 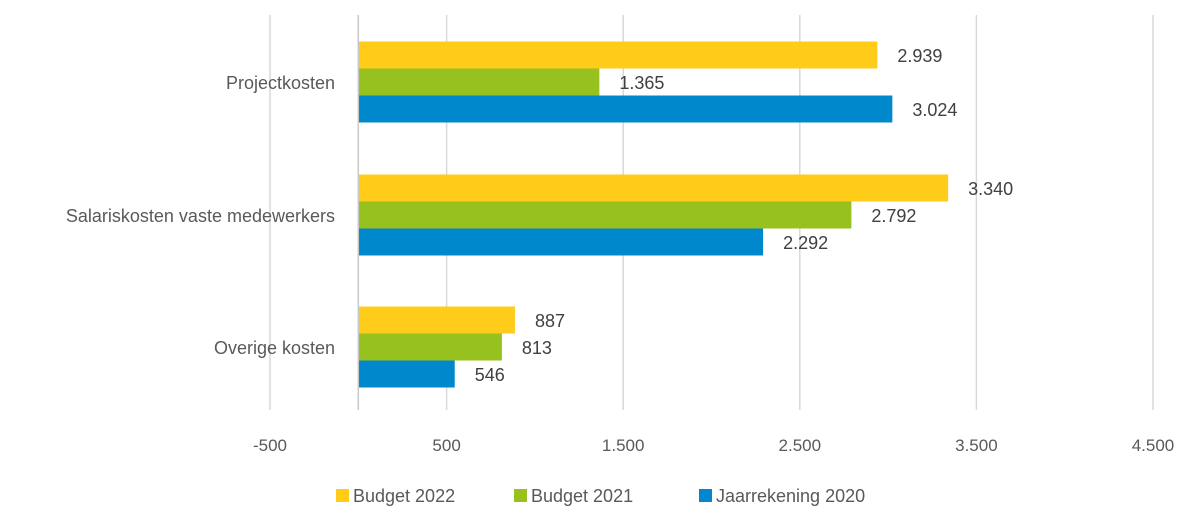 What do you see at coordinates (919, 56) in the screenshot?
I see `data-label-1-1: 2.939` at bounding box center [919, 56].